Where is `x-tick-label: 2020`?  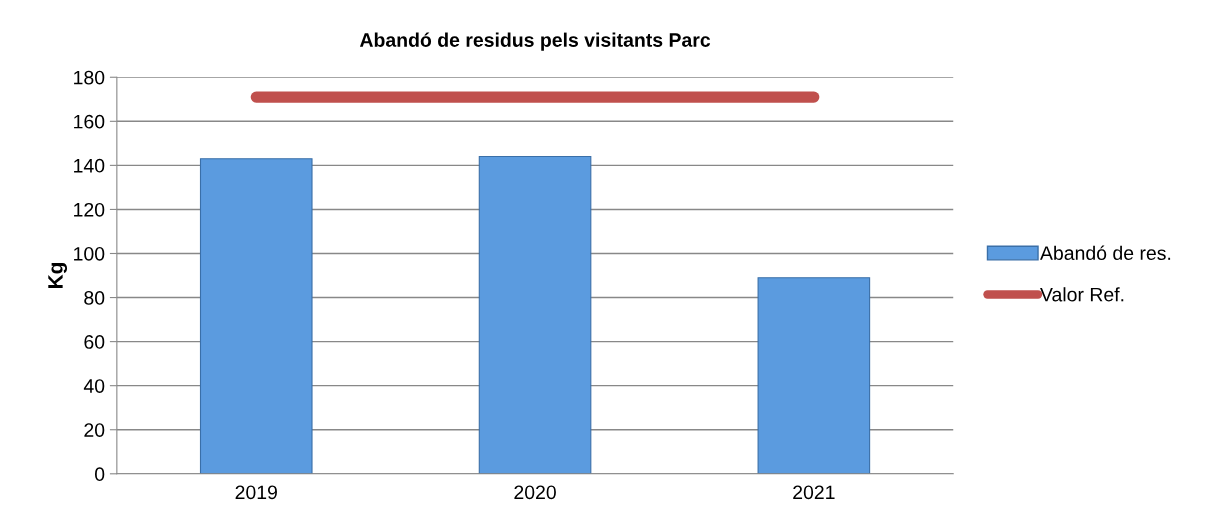
x-tick-label: 2020 is located at coordinates (535, 492).